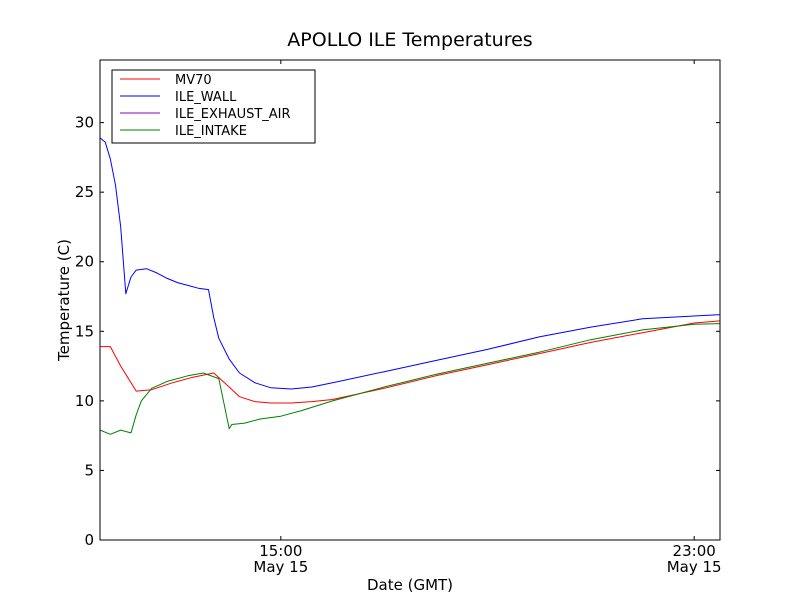 This screenshot has height=600, width=800. Describe the element at coordinates (211, 131) in the screenshot. I see `legend-label: ILE_INTAKE` at that location.